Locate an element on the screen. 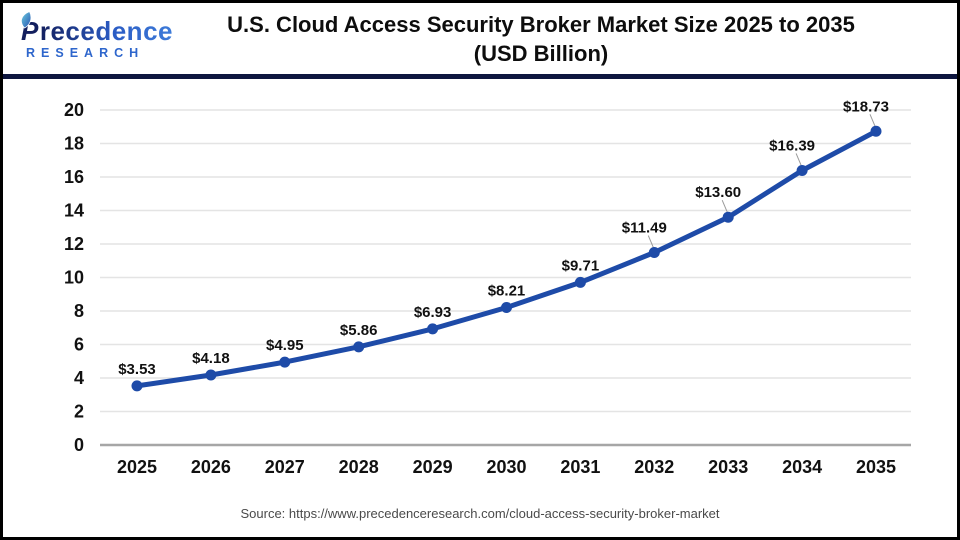  logo-name-rest: recedence is located at coordinates (106, 30).